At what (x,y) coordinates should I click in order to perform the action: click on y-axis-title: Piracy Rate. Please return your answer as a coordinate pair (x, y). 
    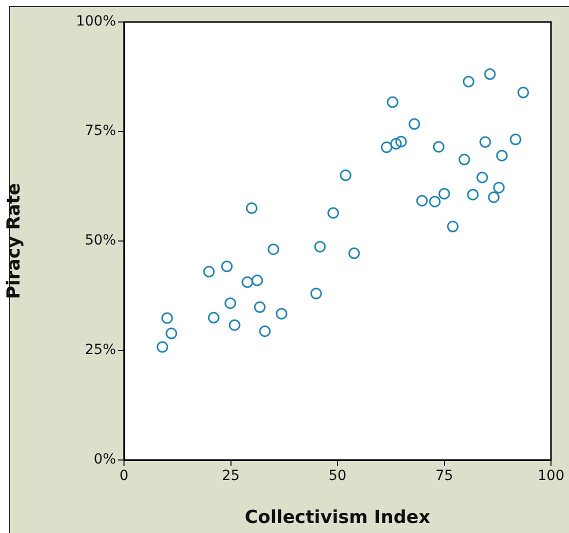
    Looking at the image, I should click on (13, 241).